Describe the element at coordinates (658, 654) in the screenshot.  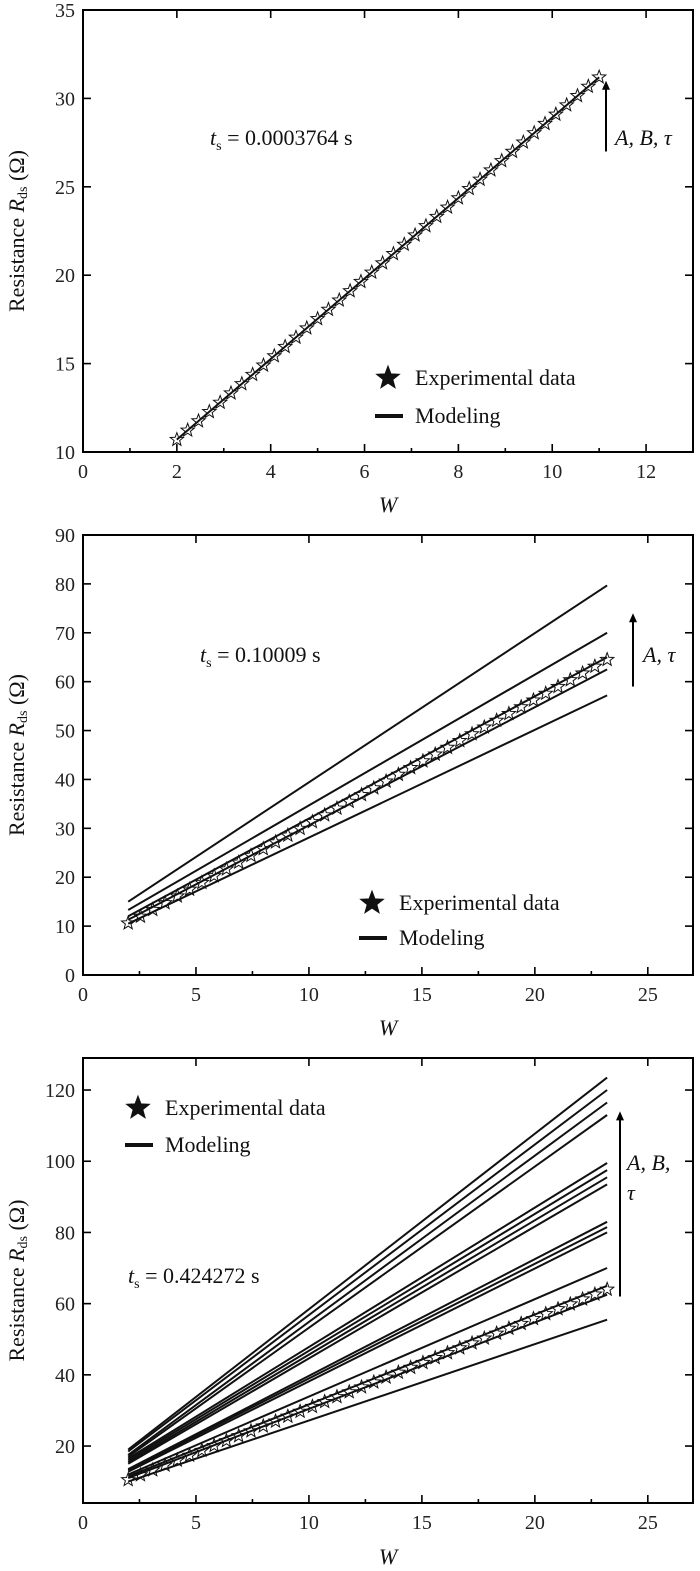
I see `arrow-label: A, τ` at that location.